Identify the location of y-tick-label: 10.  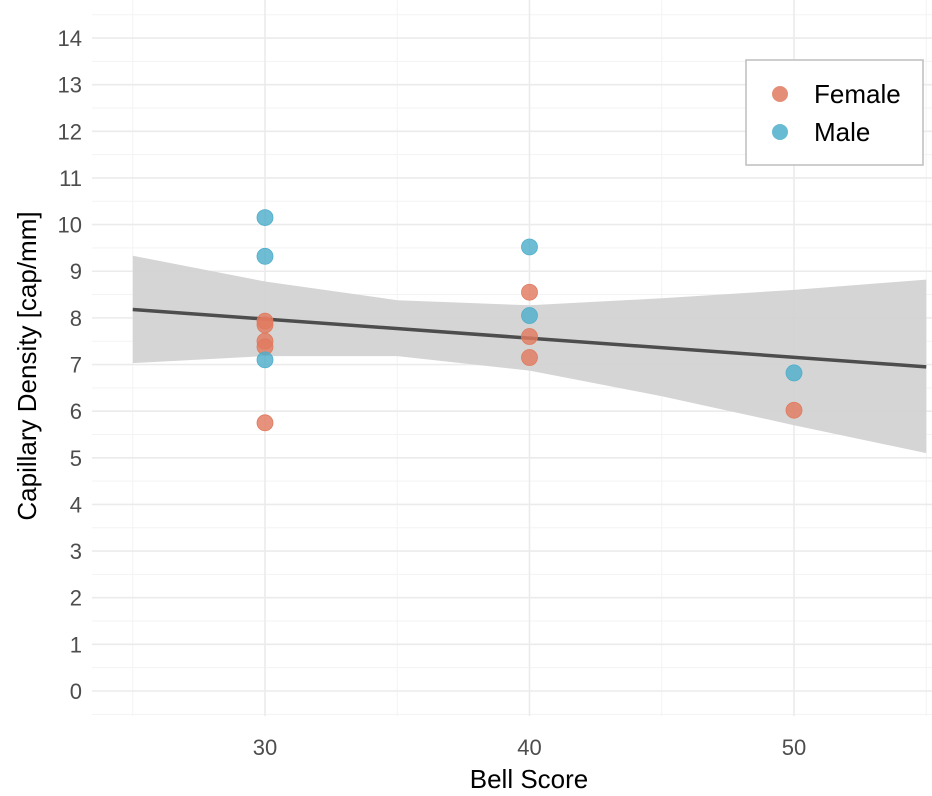
(70, 225).